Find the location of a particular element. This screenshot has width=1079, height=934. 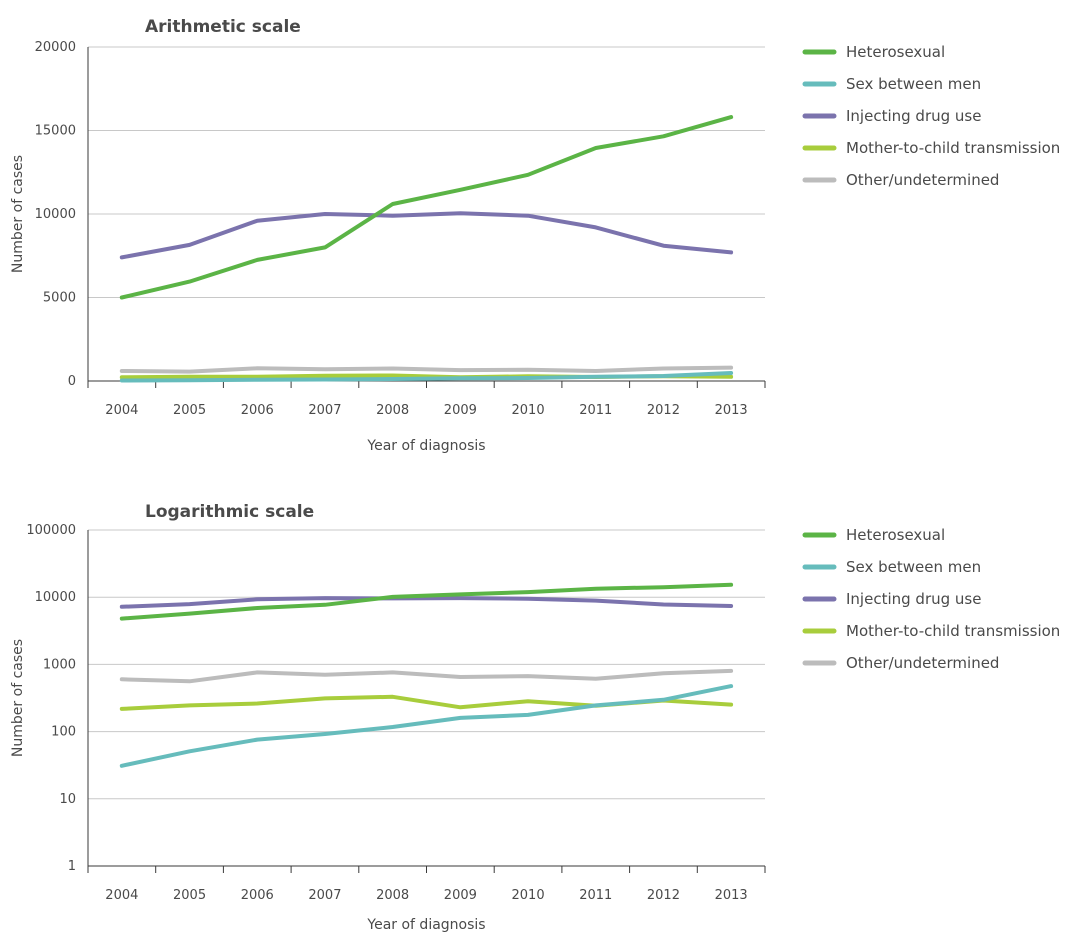

y-tick-label: 1000 is located at coordinates (59, 664).